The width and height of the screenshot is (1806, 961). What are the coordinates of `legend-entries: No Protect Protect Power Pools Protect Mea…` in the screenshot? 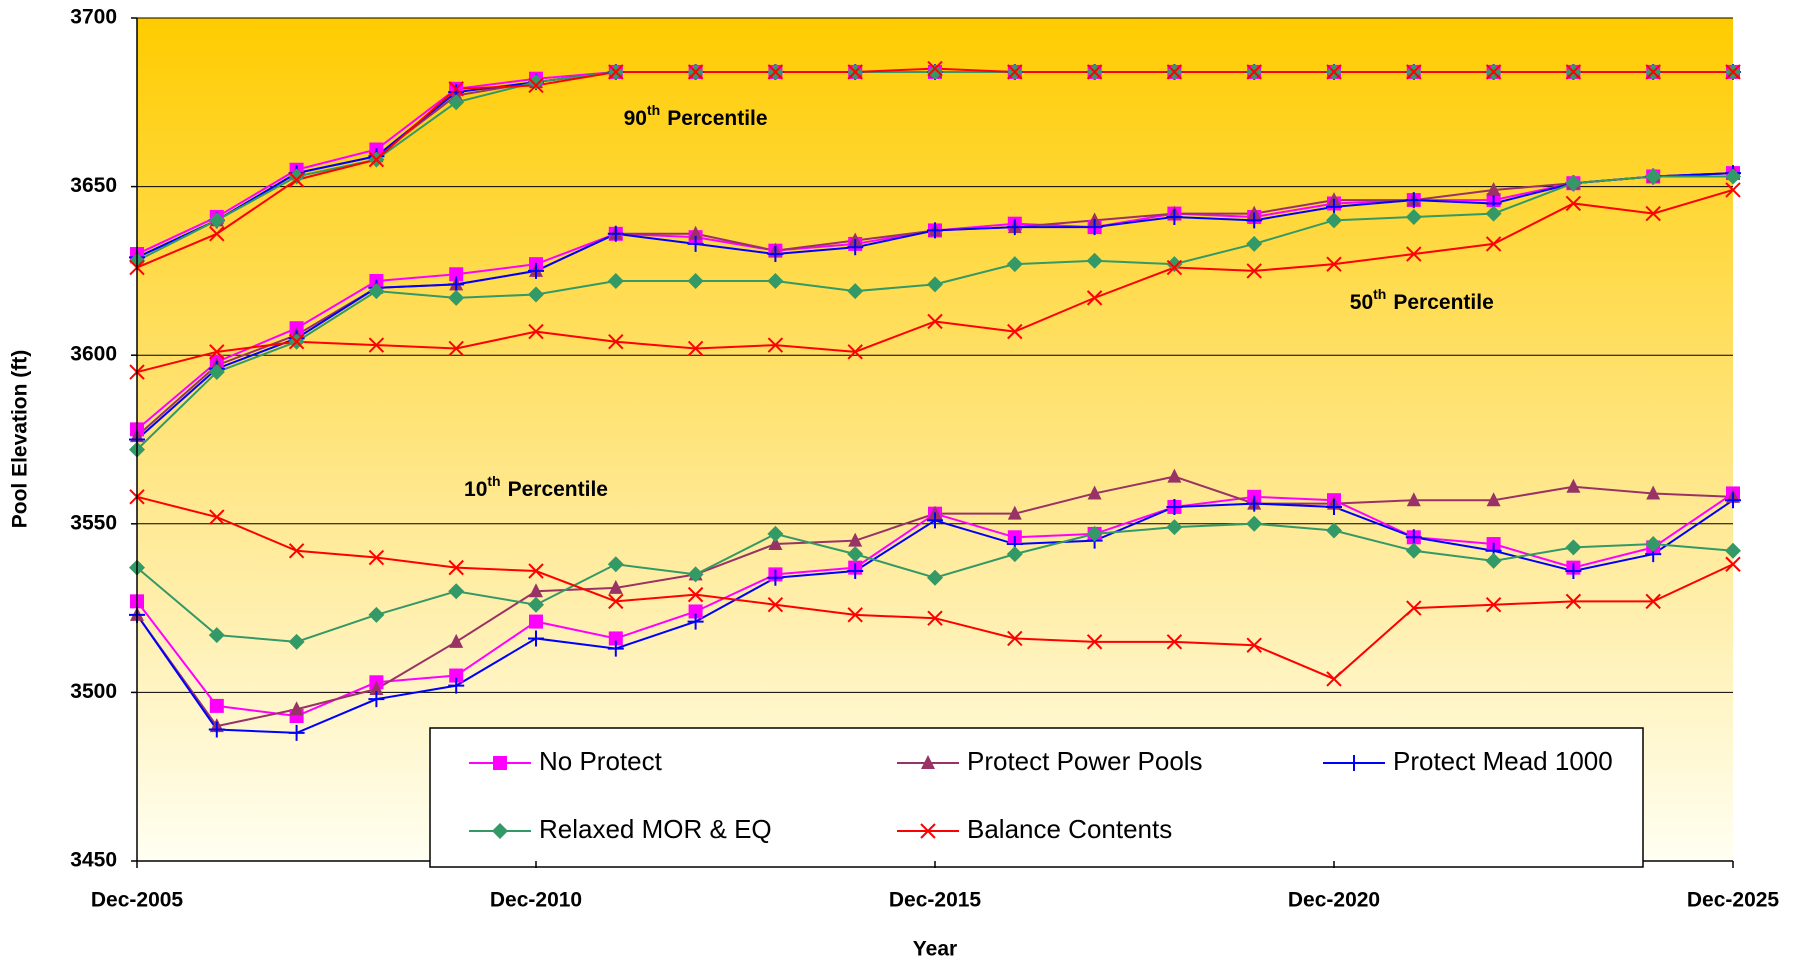 It's located at (1041, 795).